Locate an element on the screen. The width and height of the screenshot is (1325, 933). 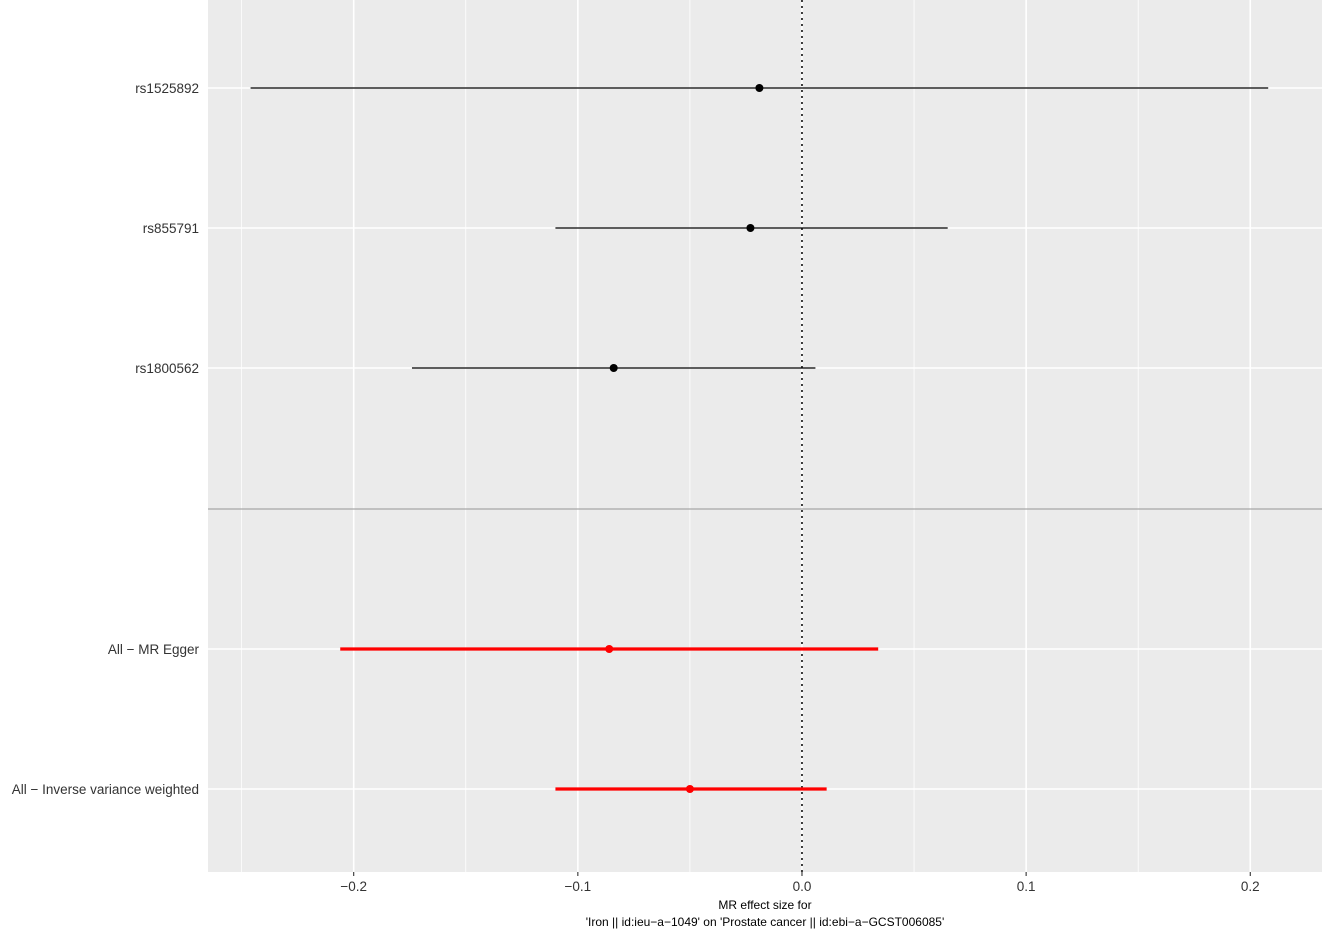
y-tick-label: rs855791 is located at coordinates (171, 228).